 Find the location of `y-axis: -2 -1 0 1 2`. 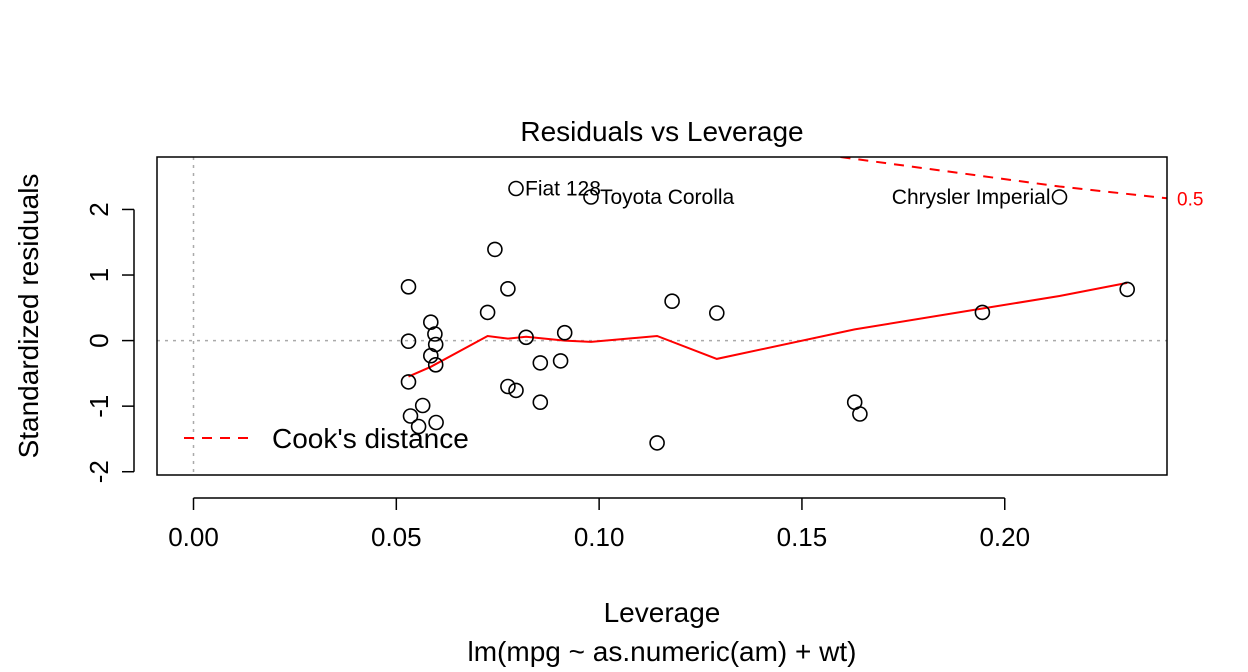

y-axis: -2 -1 0 1 2 is located at coordinates (109, 342).